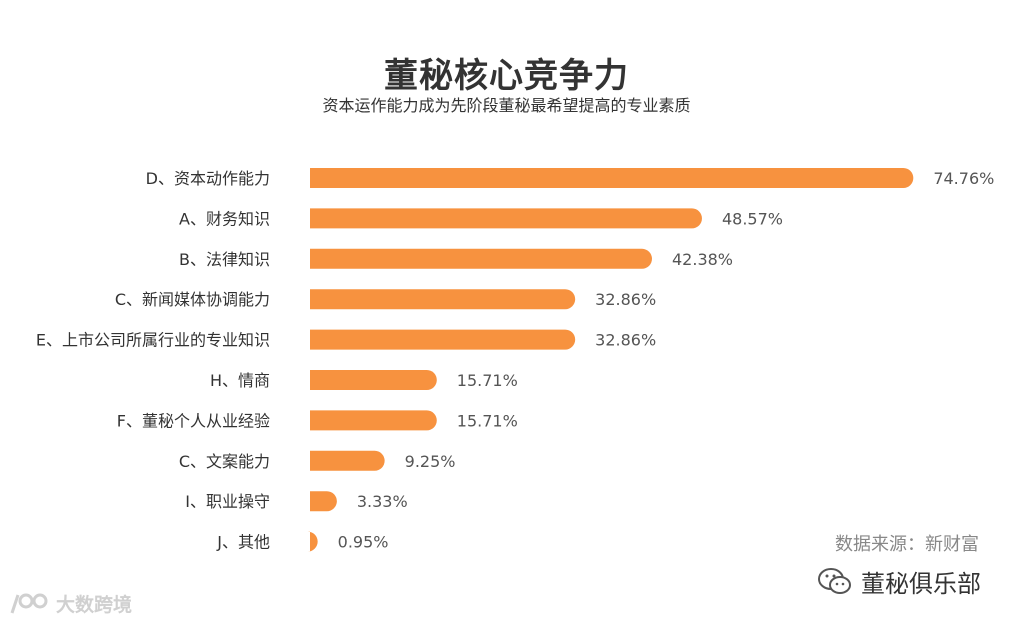 Image resolution: width=1013 pixels, height=623 pixels. Describe the element at coordinates (921, 584) in the screenshot. I see `wechat-brand-name: 董秘俱乐部` at that location.